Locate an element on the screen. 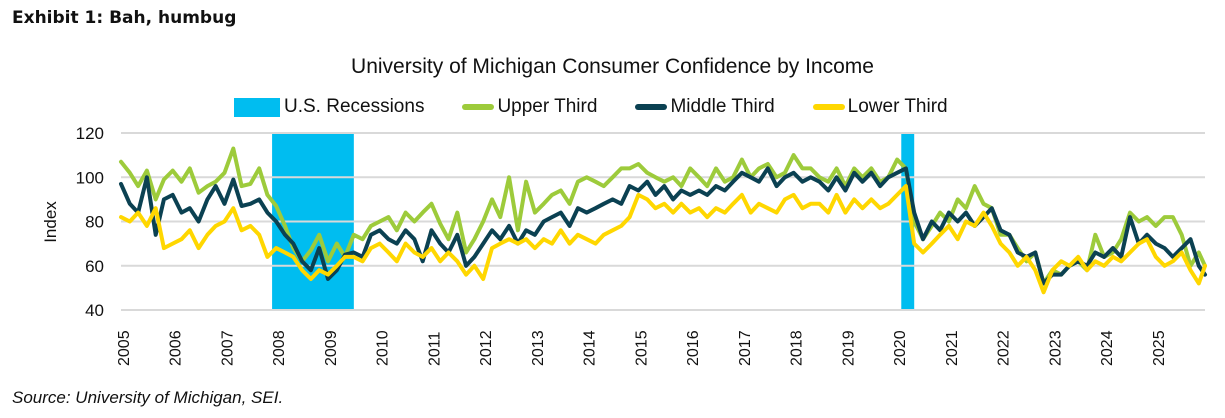 This screenshot has height=418, width=1225. x-tick-label: 2023 is located at coordinates (1055, 348).